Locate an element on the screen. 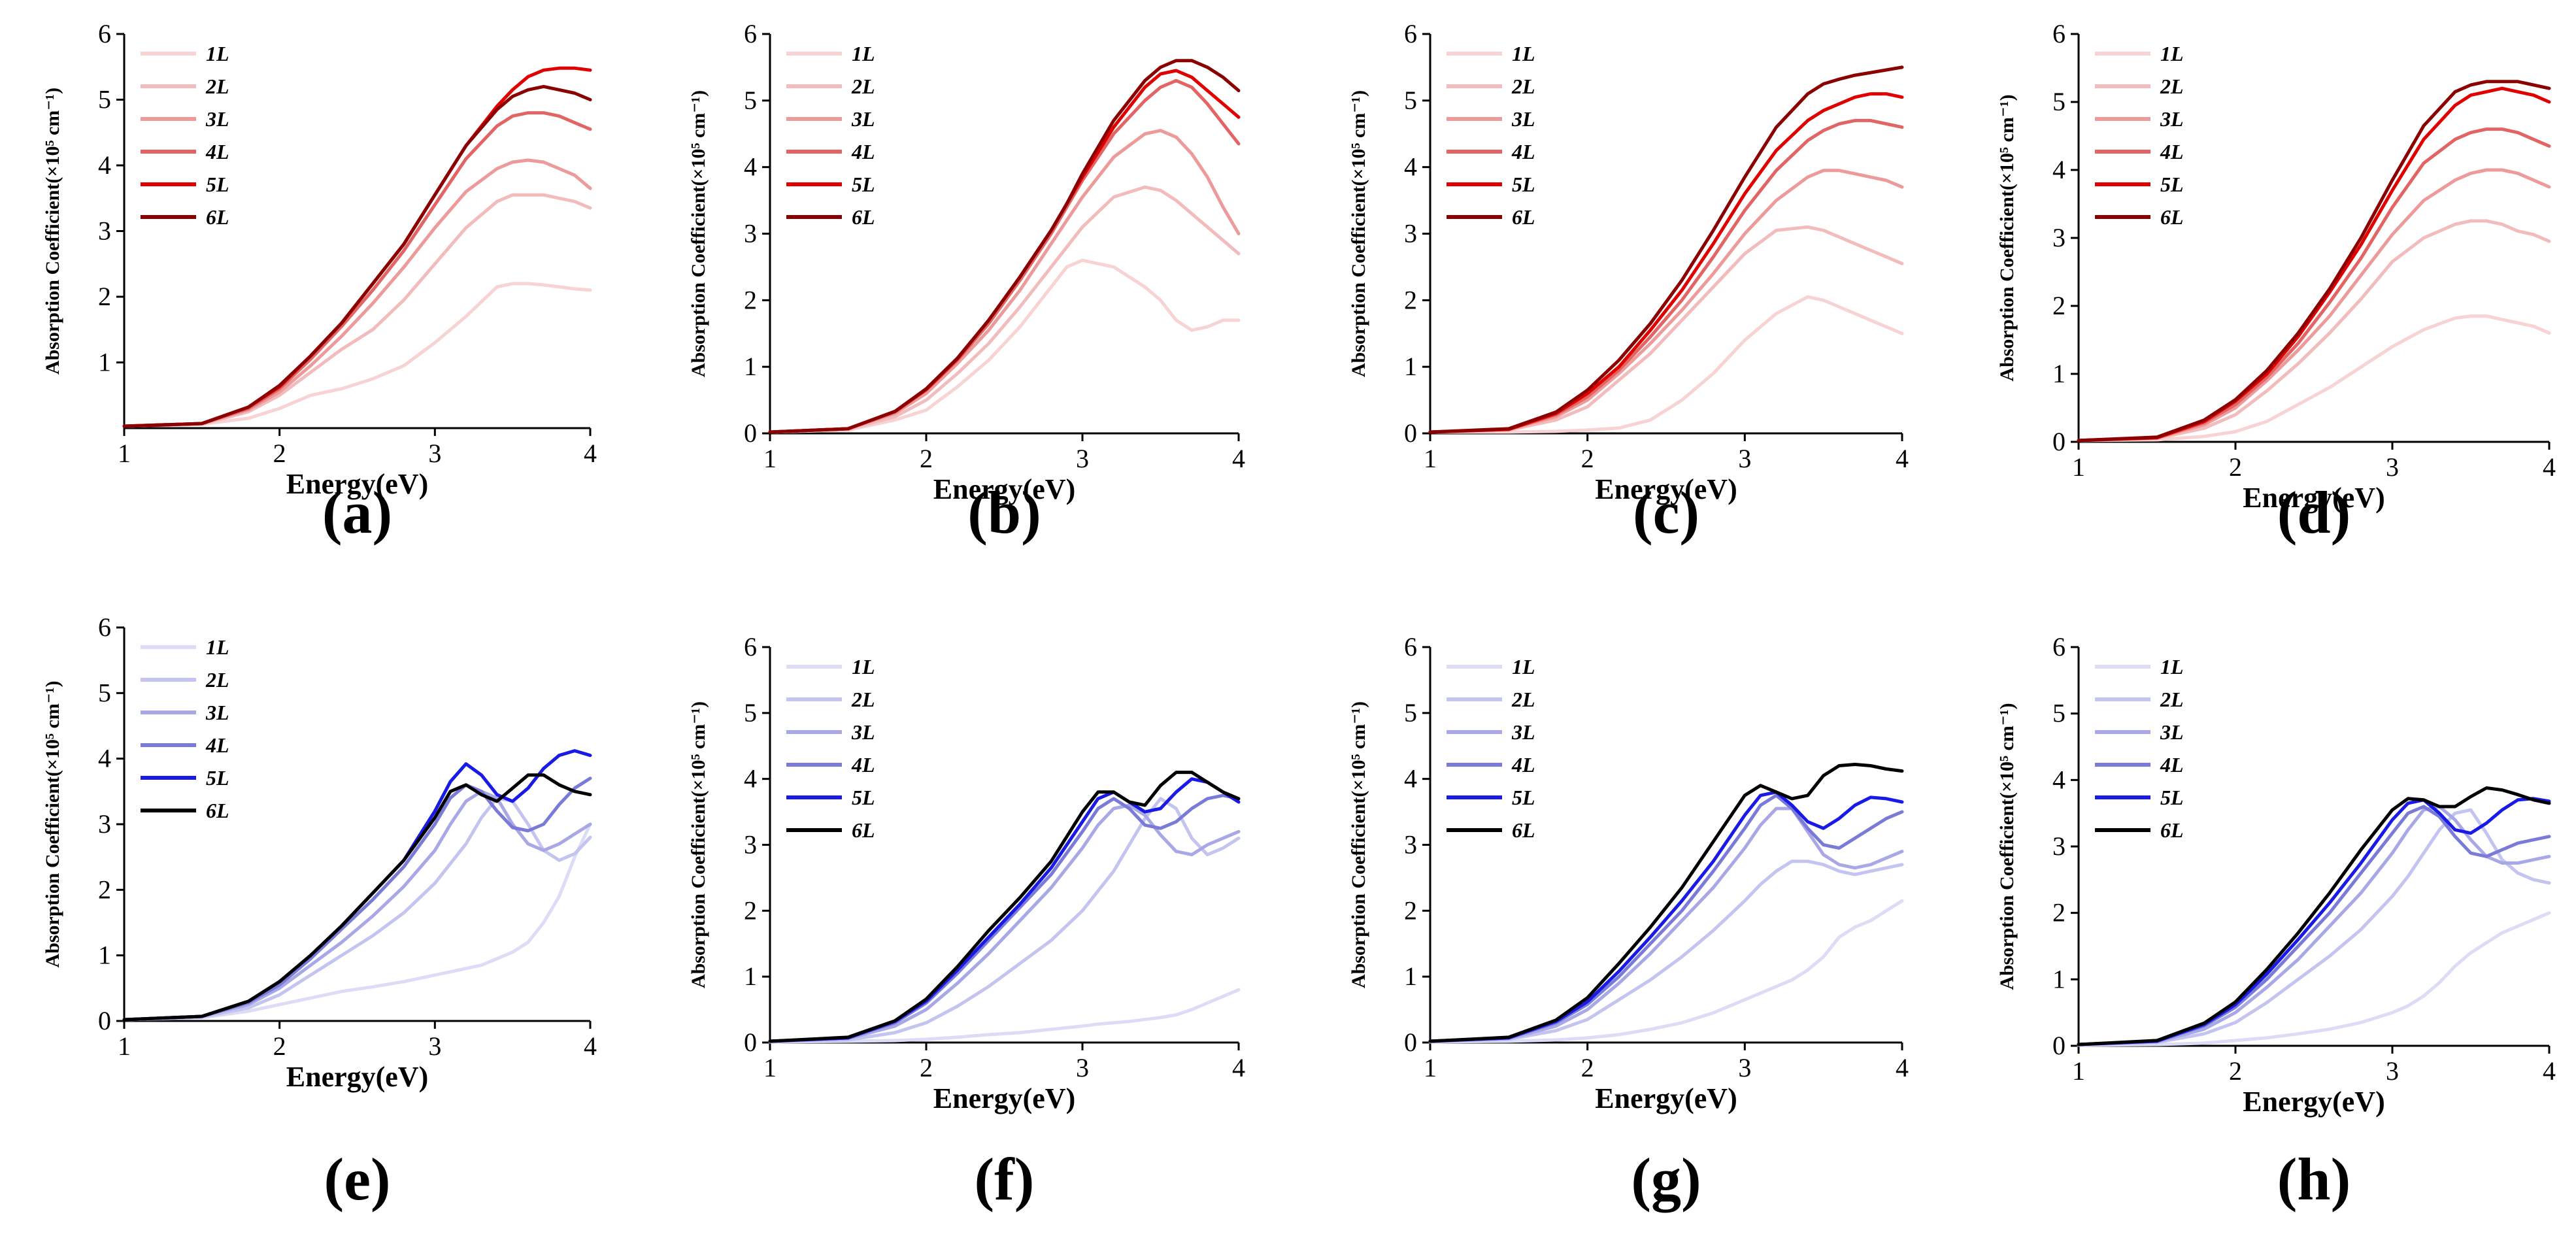 The width and height of the screenshot is (2576, 1236). panel-label: (g) is located at coordinates (1666, 1179).